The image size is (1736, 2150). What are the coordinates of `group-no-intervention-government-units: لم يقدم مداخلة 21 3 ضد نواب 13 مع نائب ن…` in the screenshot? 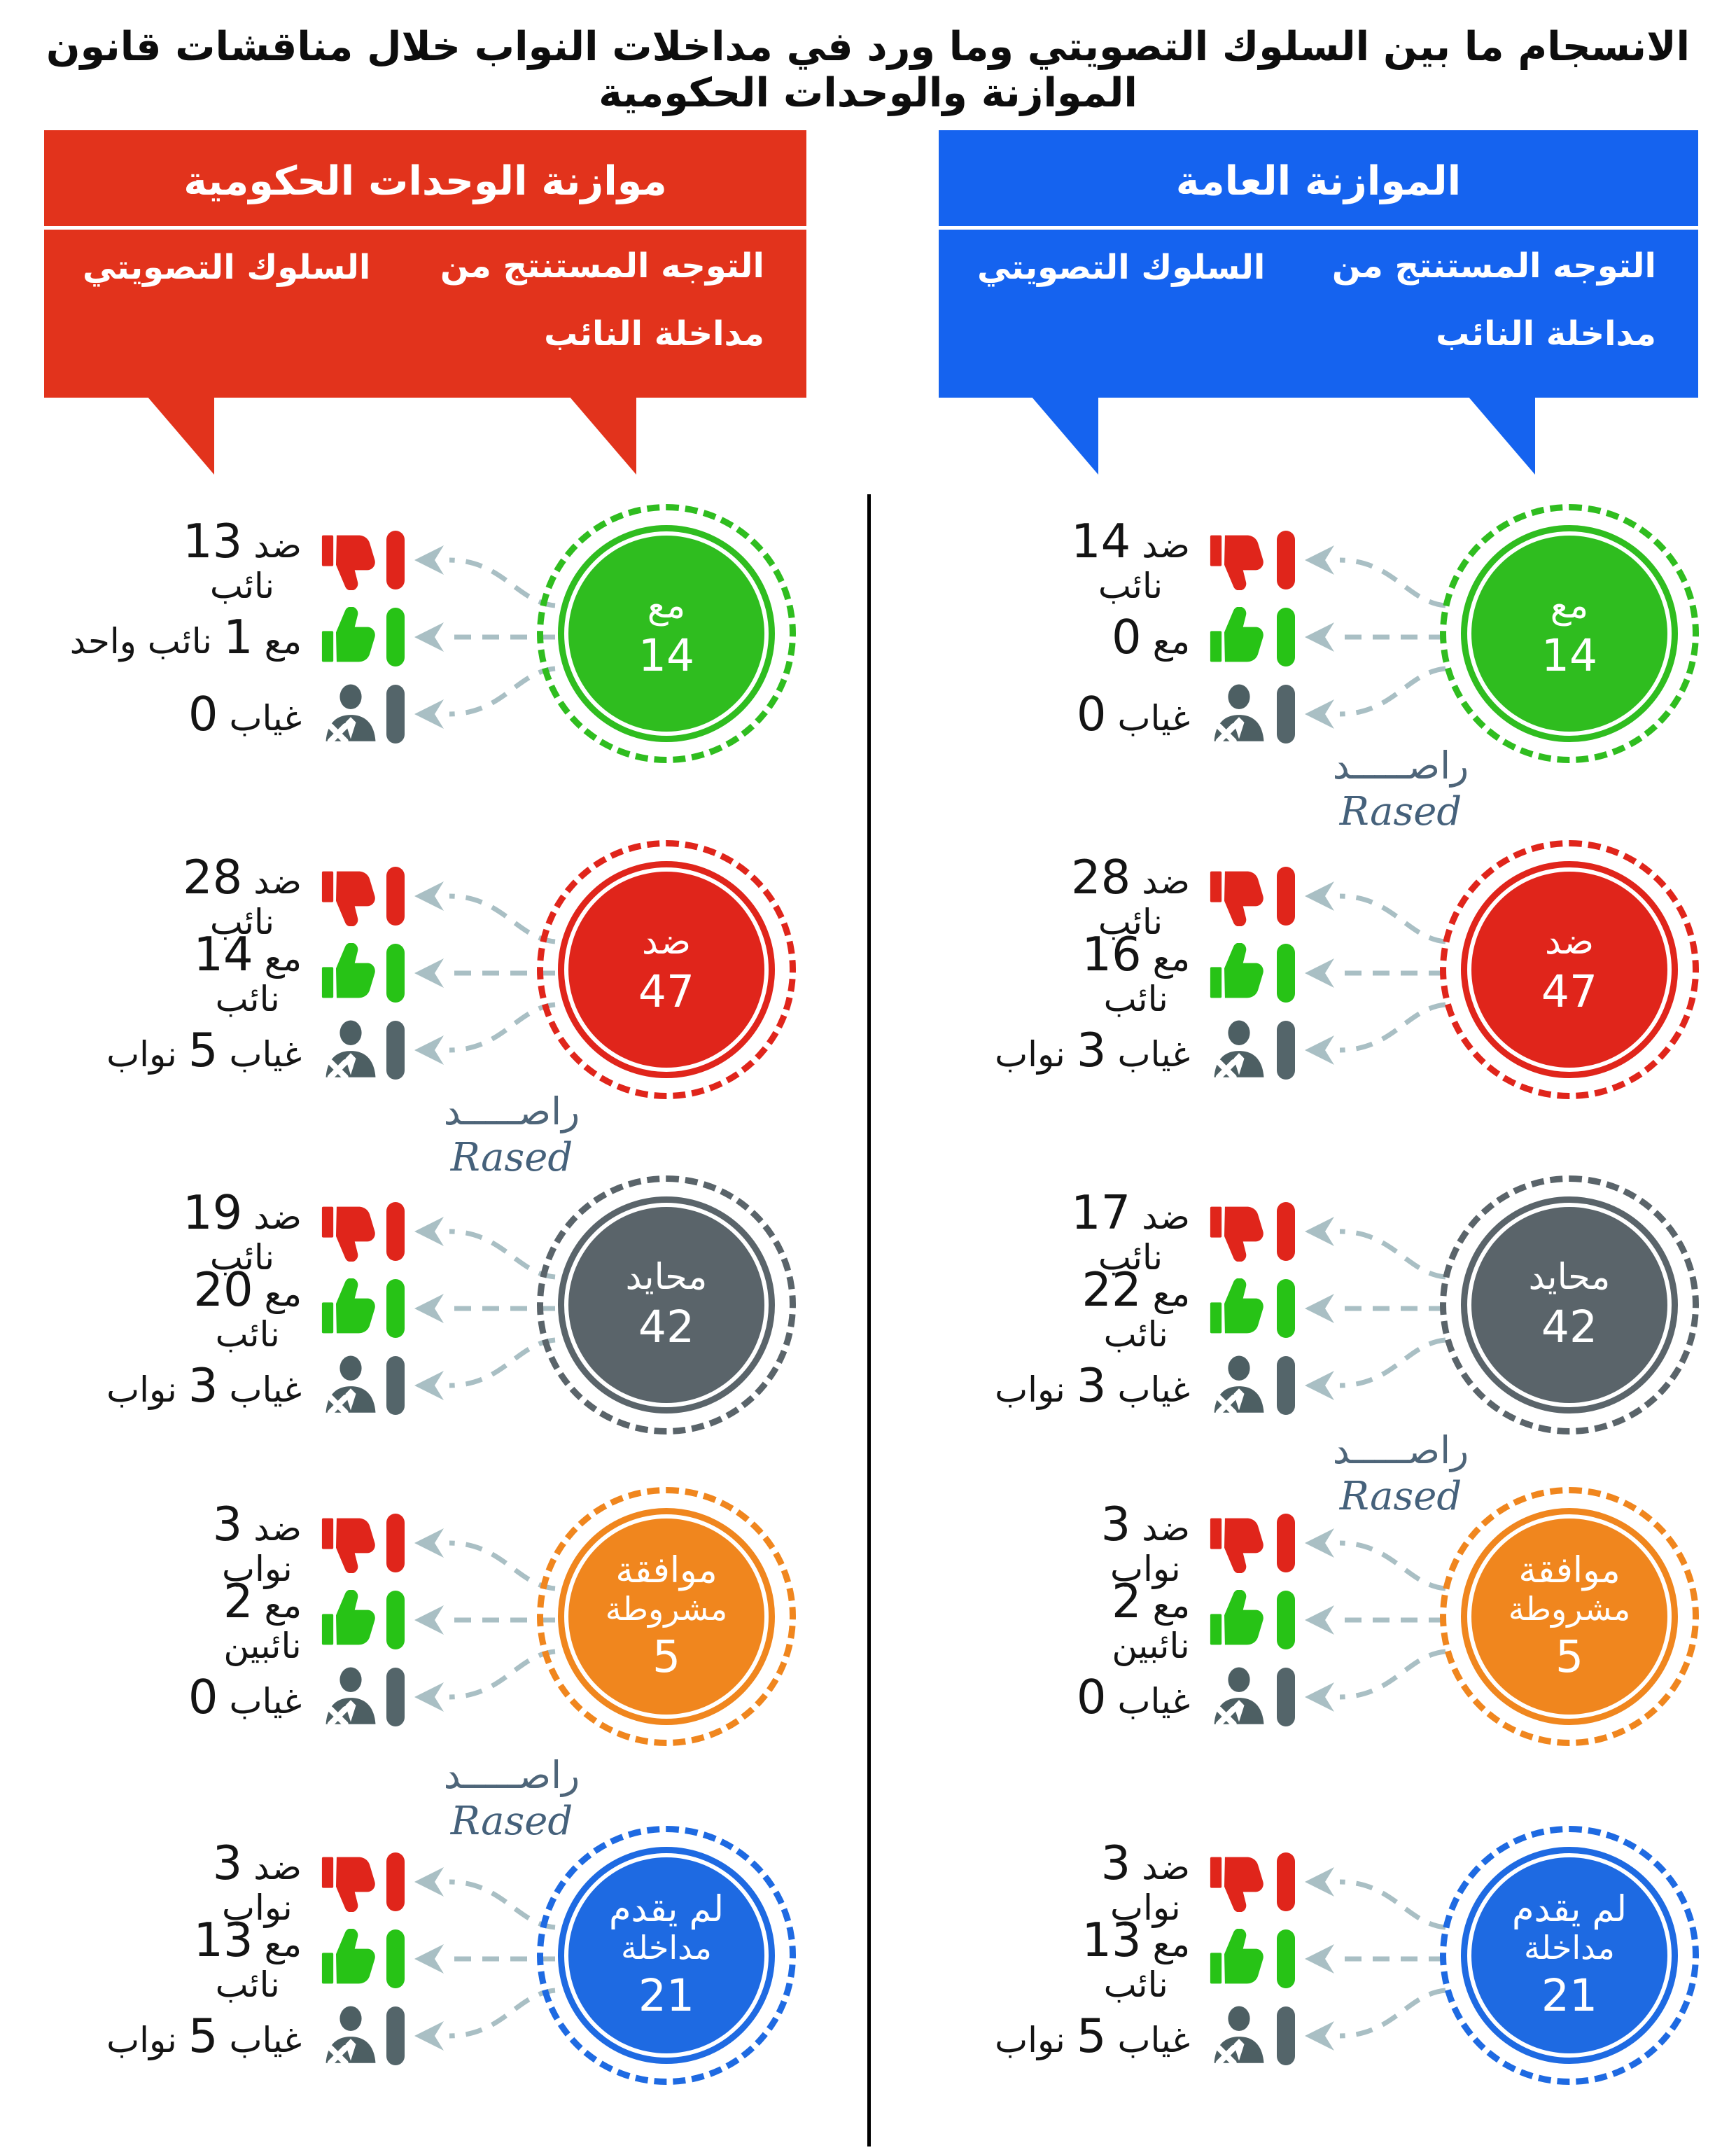 It's located at (868, 1955).